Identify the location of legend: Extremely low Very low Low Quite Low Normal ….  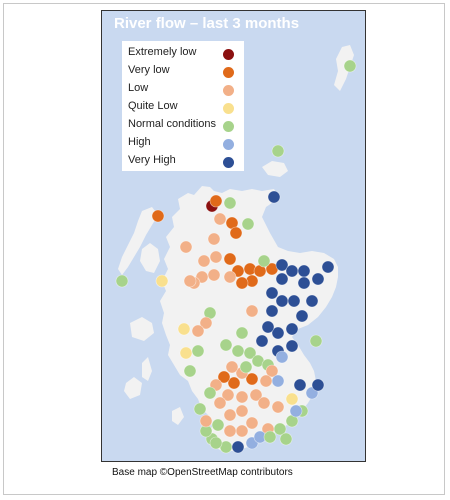
(183, 106).